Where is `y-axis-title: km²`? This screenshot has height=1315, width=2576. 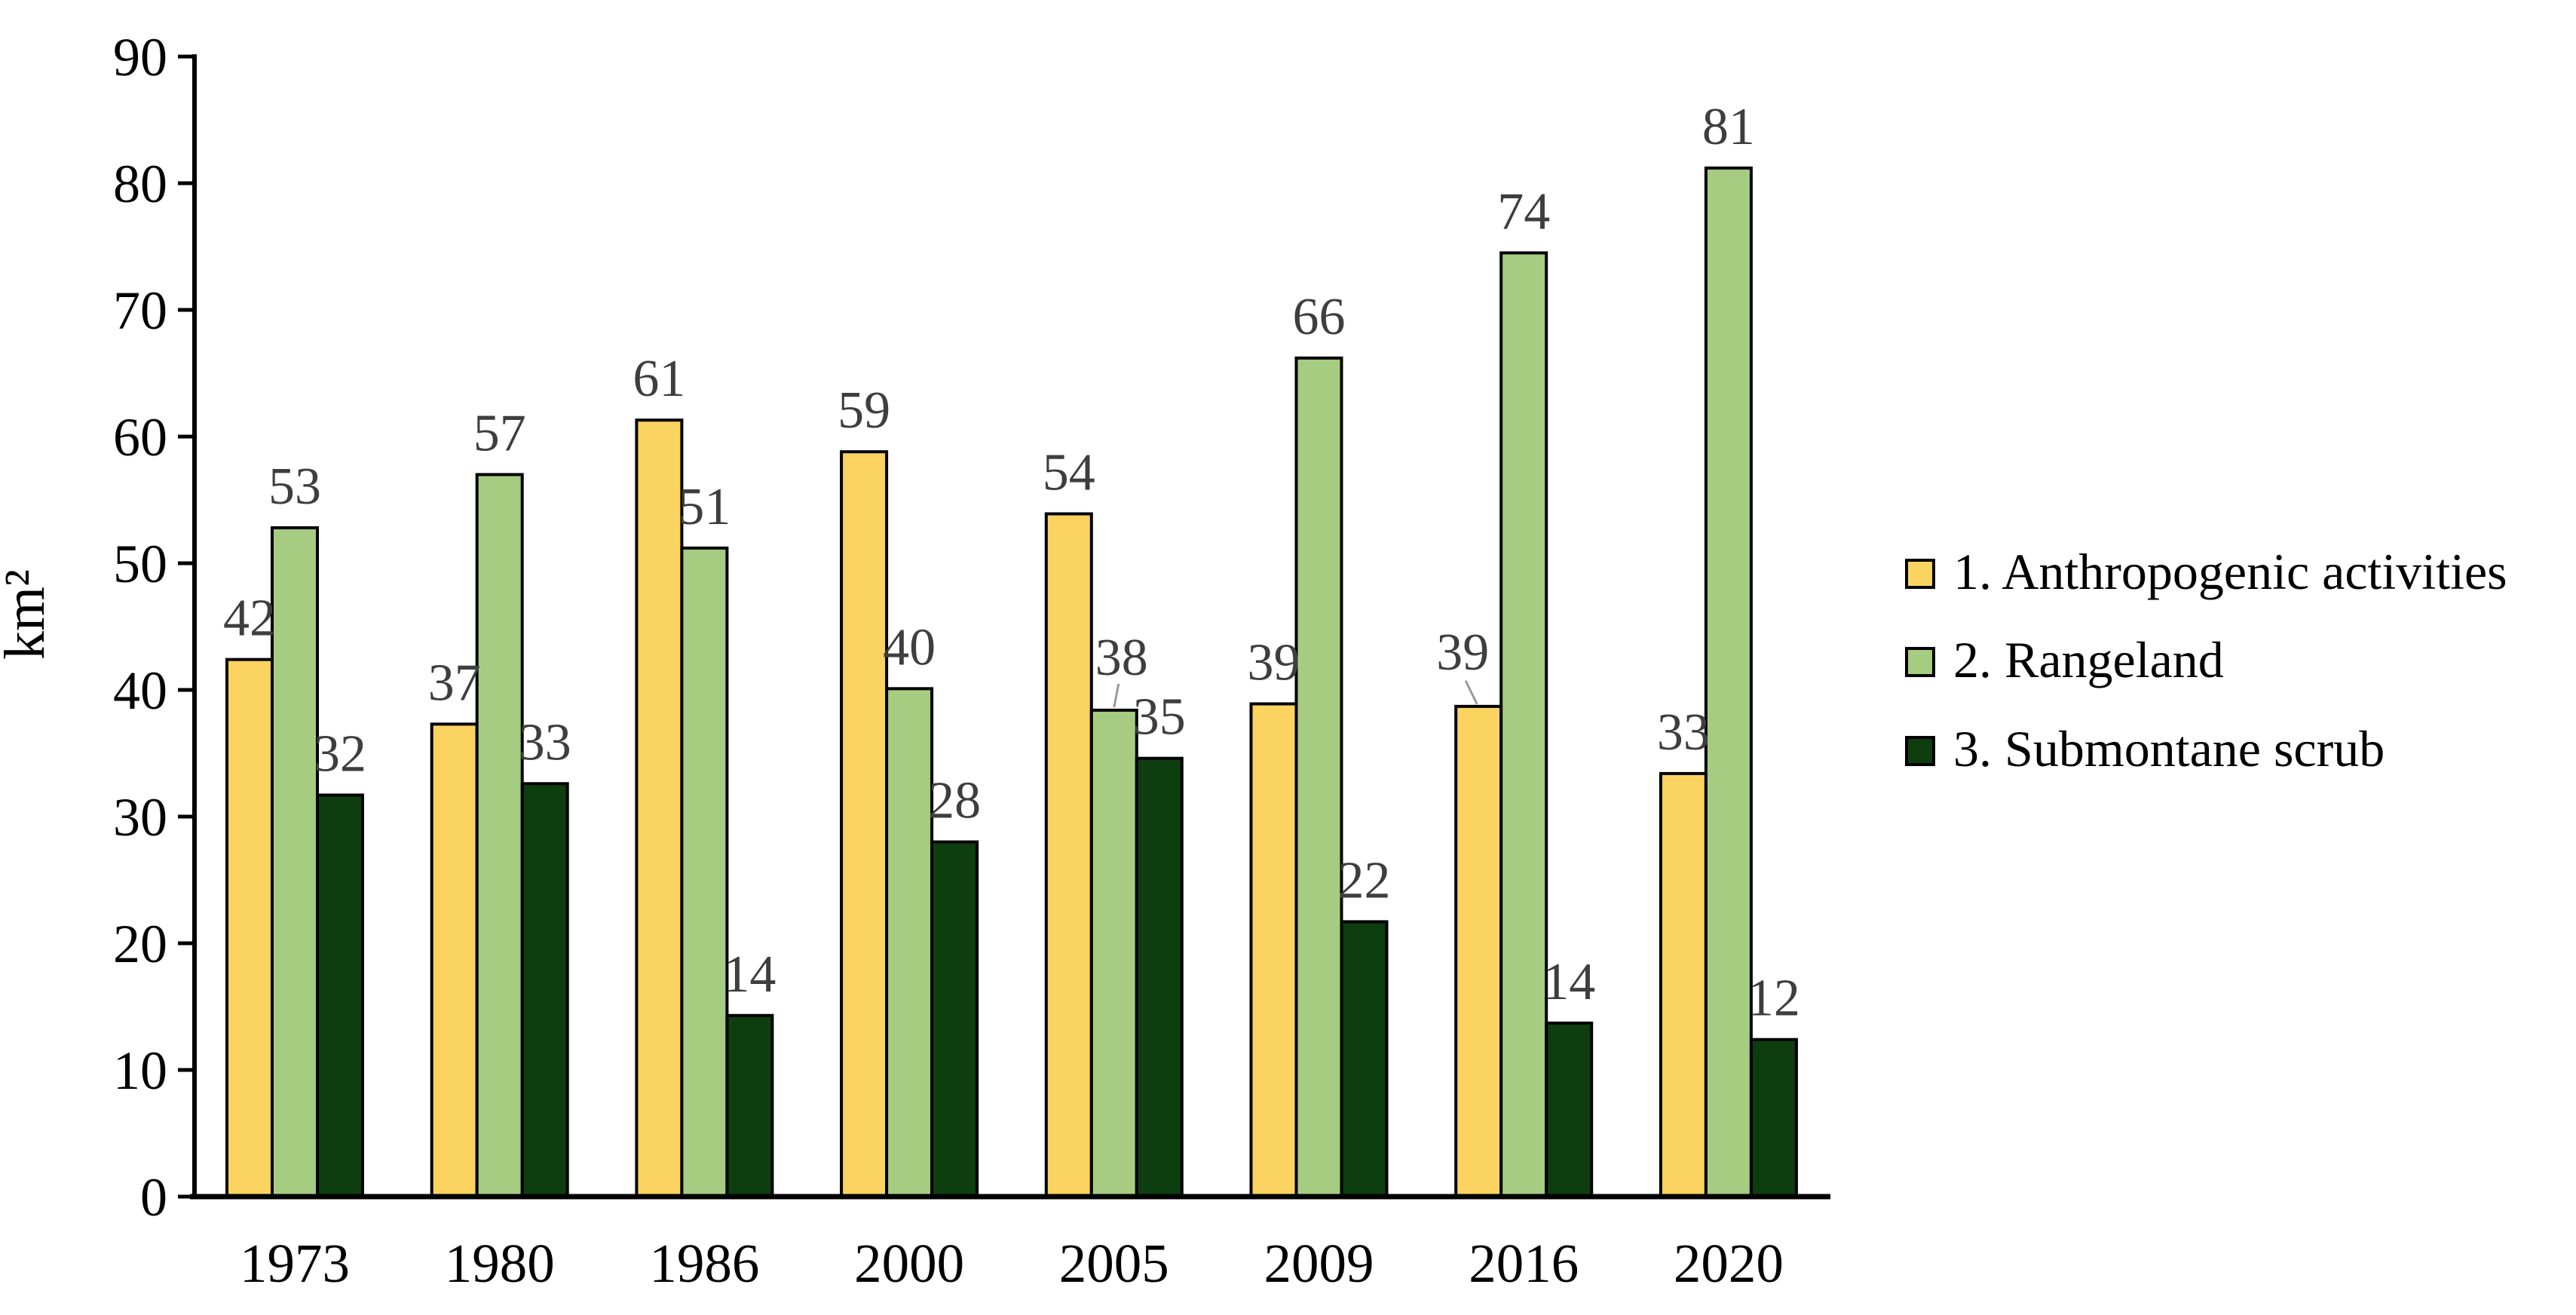 y-axis-title: km² is located at coordinates (28, 614).